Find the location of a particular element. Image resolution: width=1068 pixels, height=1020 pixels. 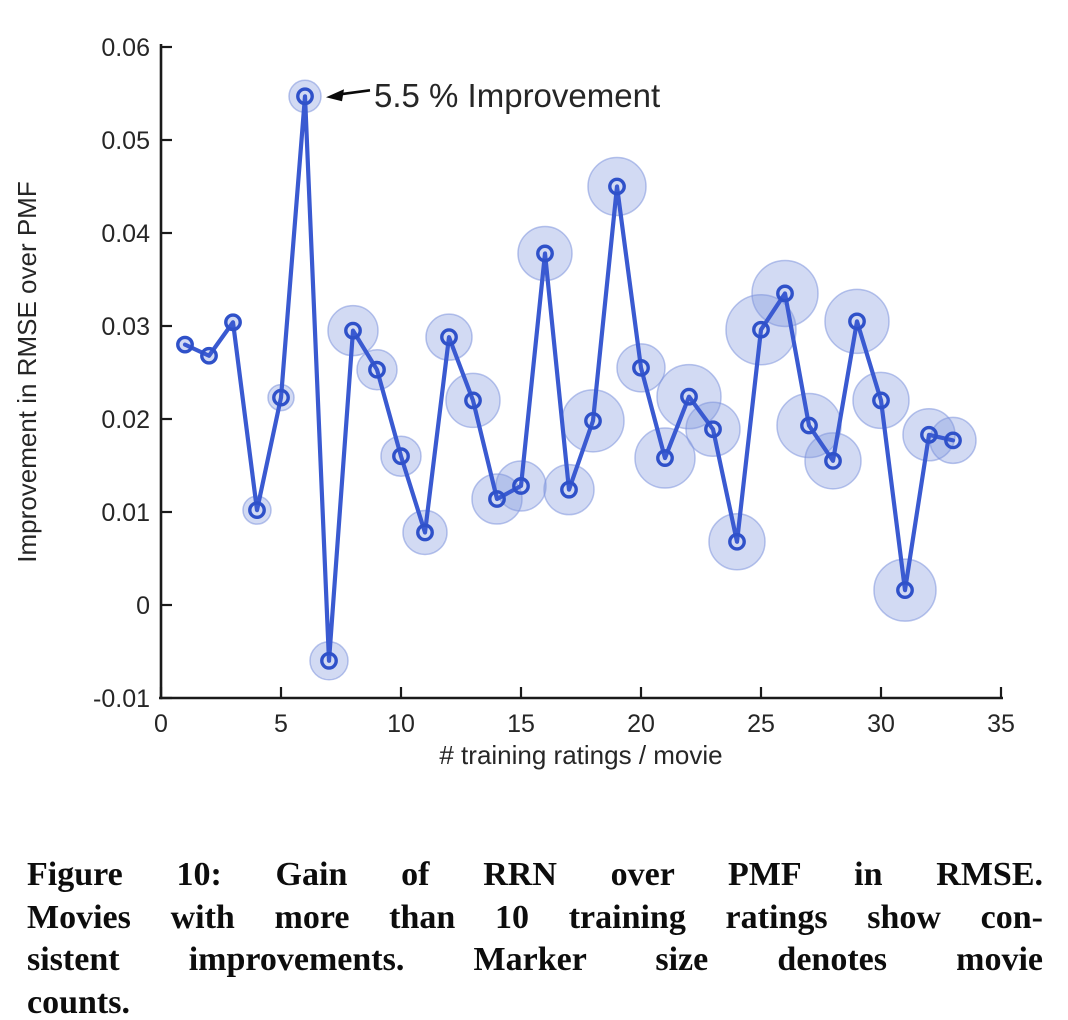

annotation-text: 5.5 % Improvement is located at coordinates (517, 95).